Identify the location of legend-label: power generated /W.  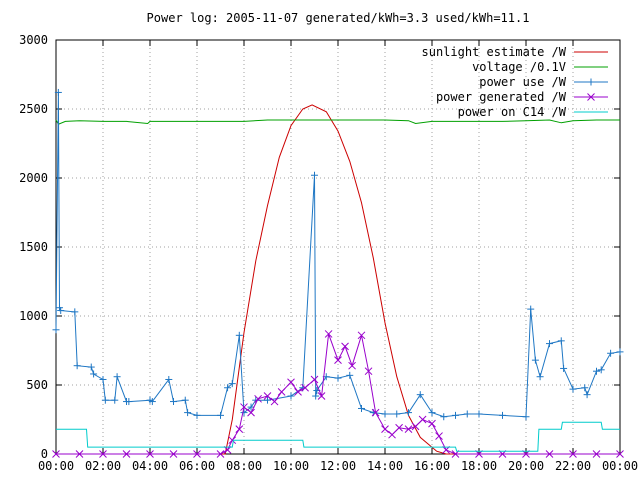
(501, 97).